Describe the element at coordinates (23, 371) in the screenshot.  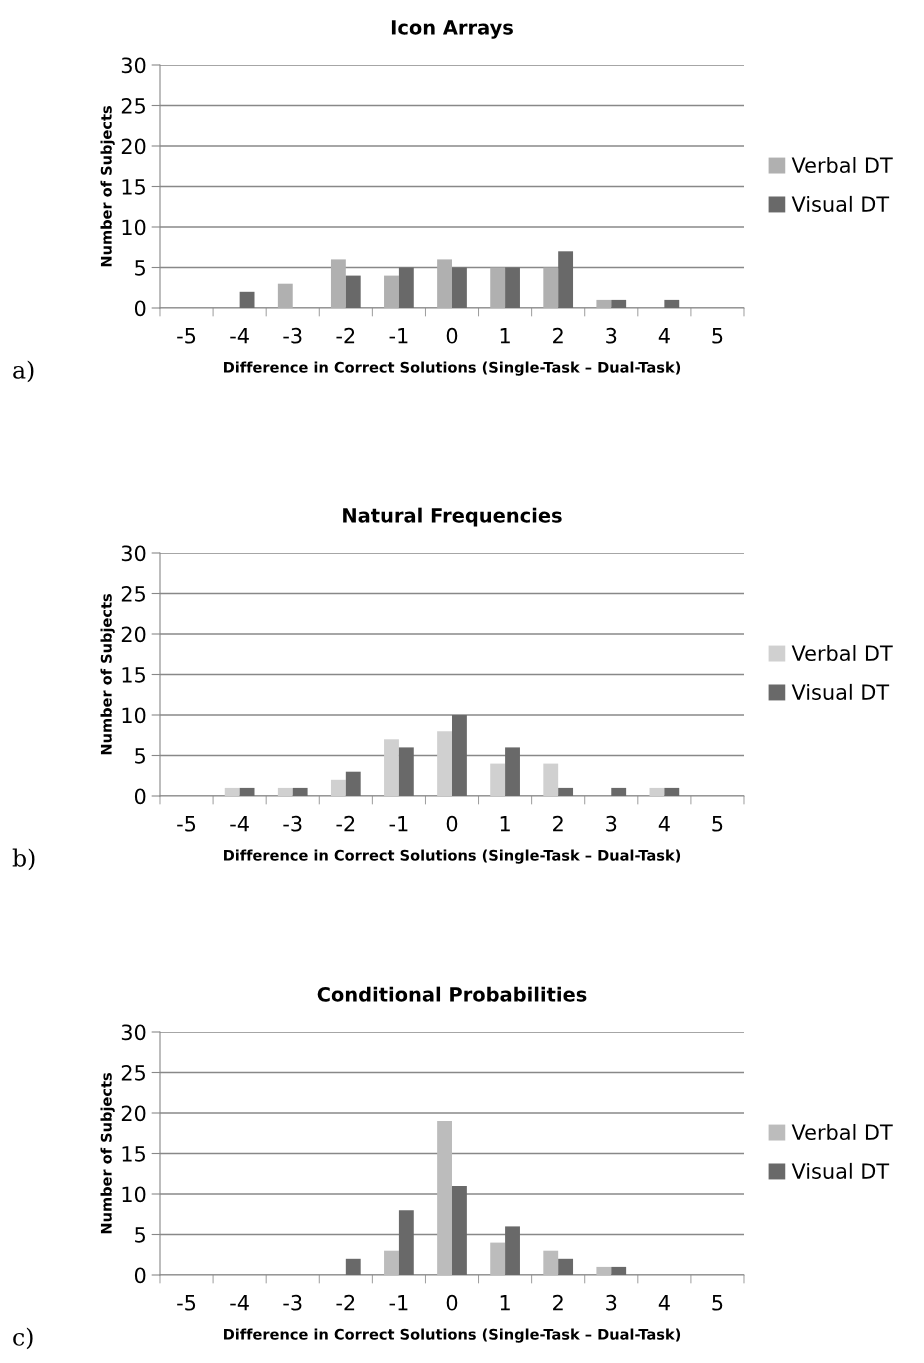
I see `text: a)` at that location.